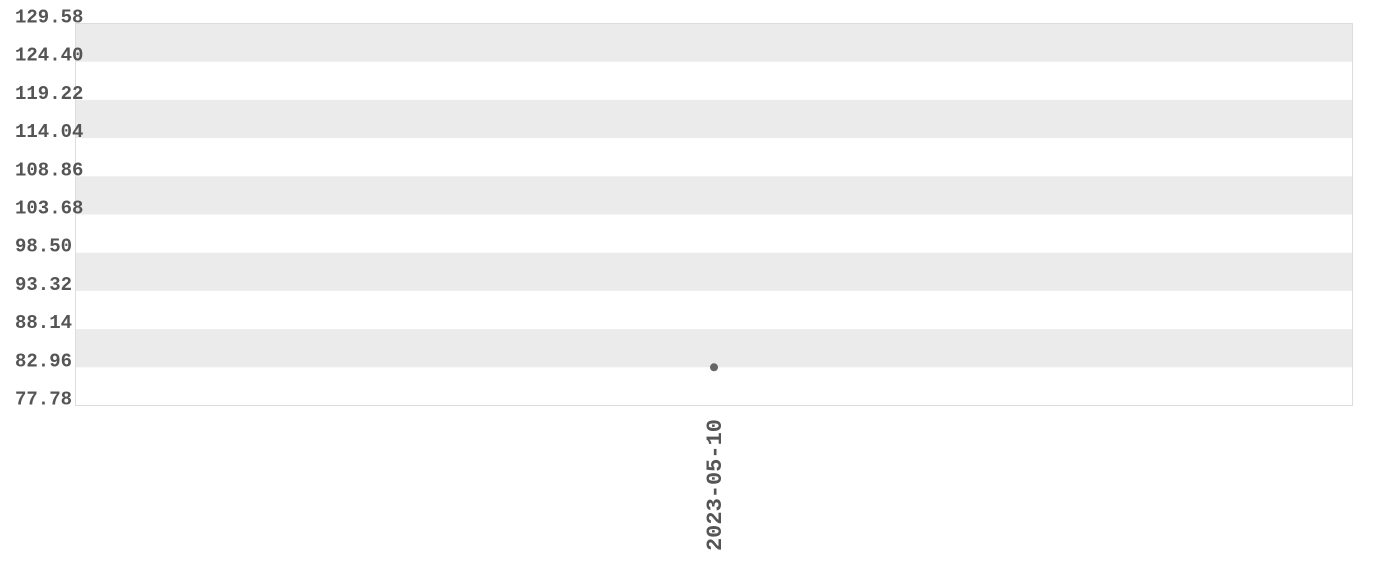 Image resolution: width=1380 pixels, height=580 pixels. What do you see at coordinates (49, 94) in the screenshot?
I see `y-tick-label: 119.22` at bounding box center [49, 94].